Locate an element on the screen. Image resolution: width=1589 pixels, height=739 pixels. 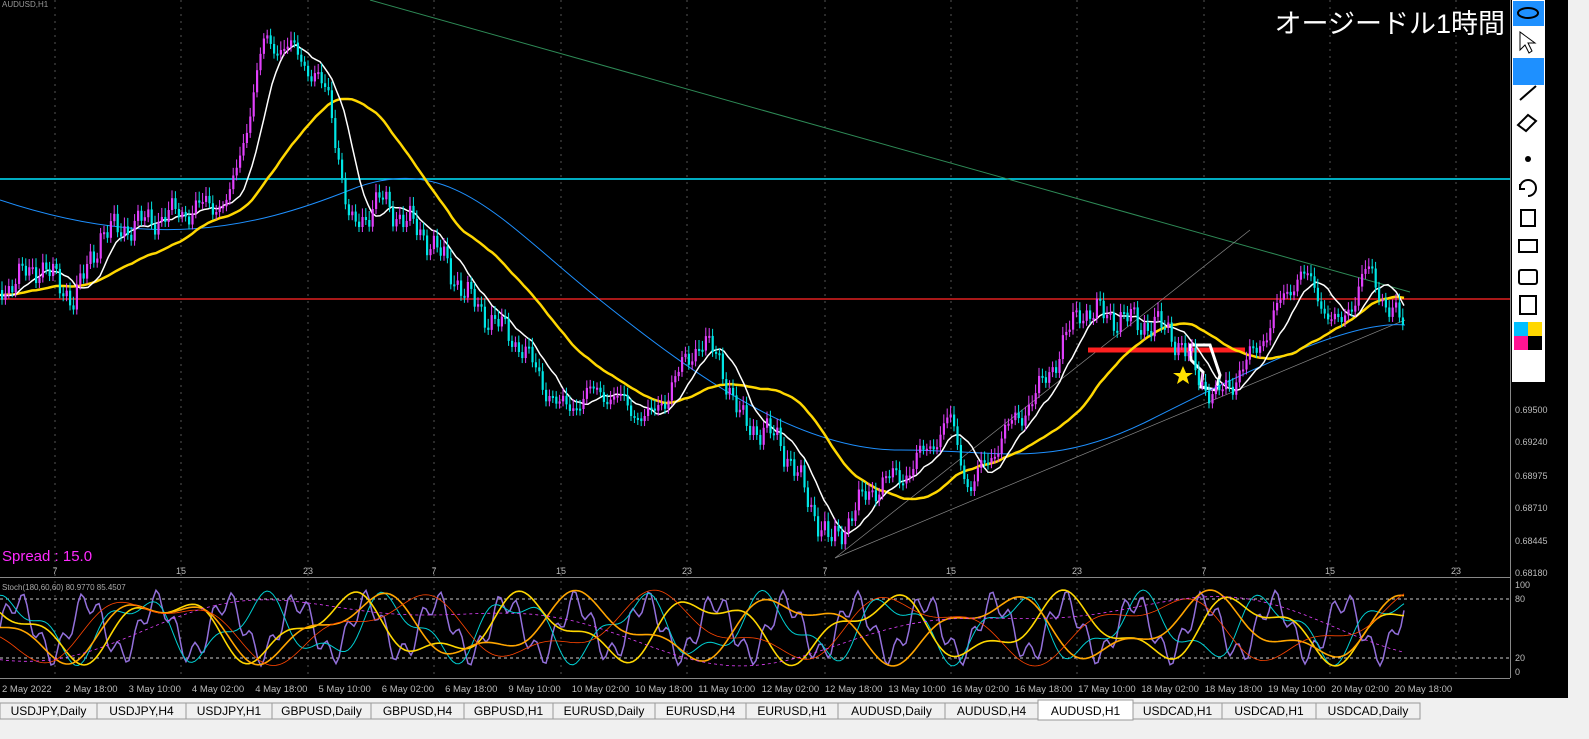
tool-dot is located at coordinates (1528, 159).